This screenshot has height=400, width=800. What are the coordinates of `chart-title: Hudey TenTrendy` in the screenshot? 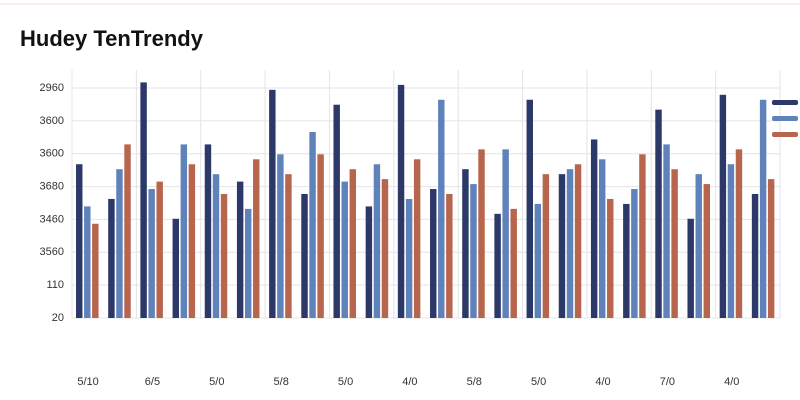 It's located at (112, 38).